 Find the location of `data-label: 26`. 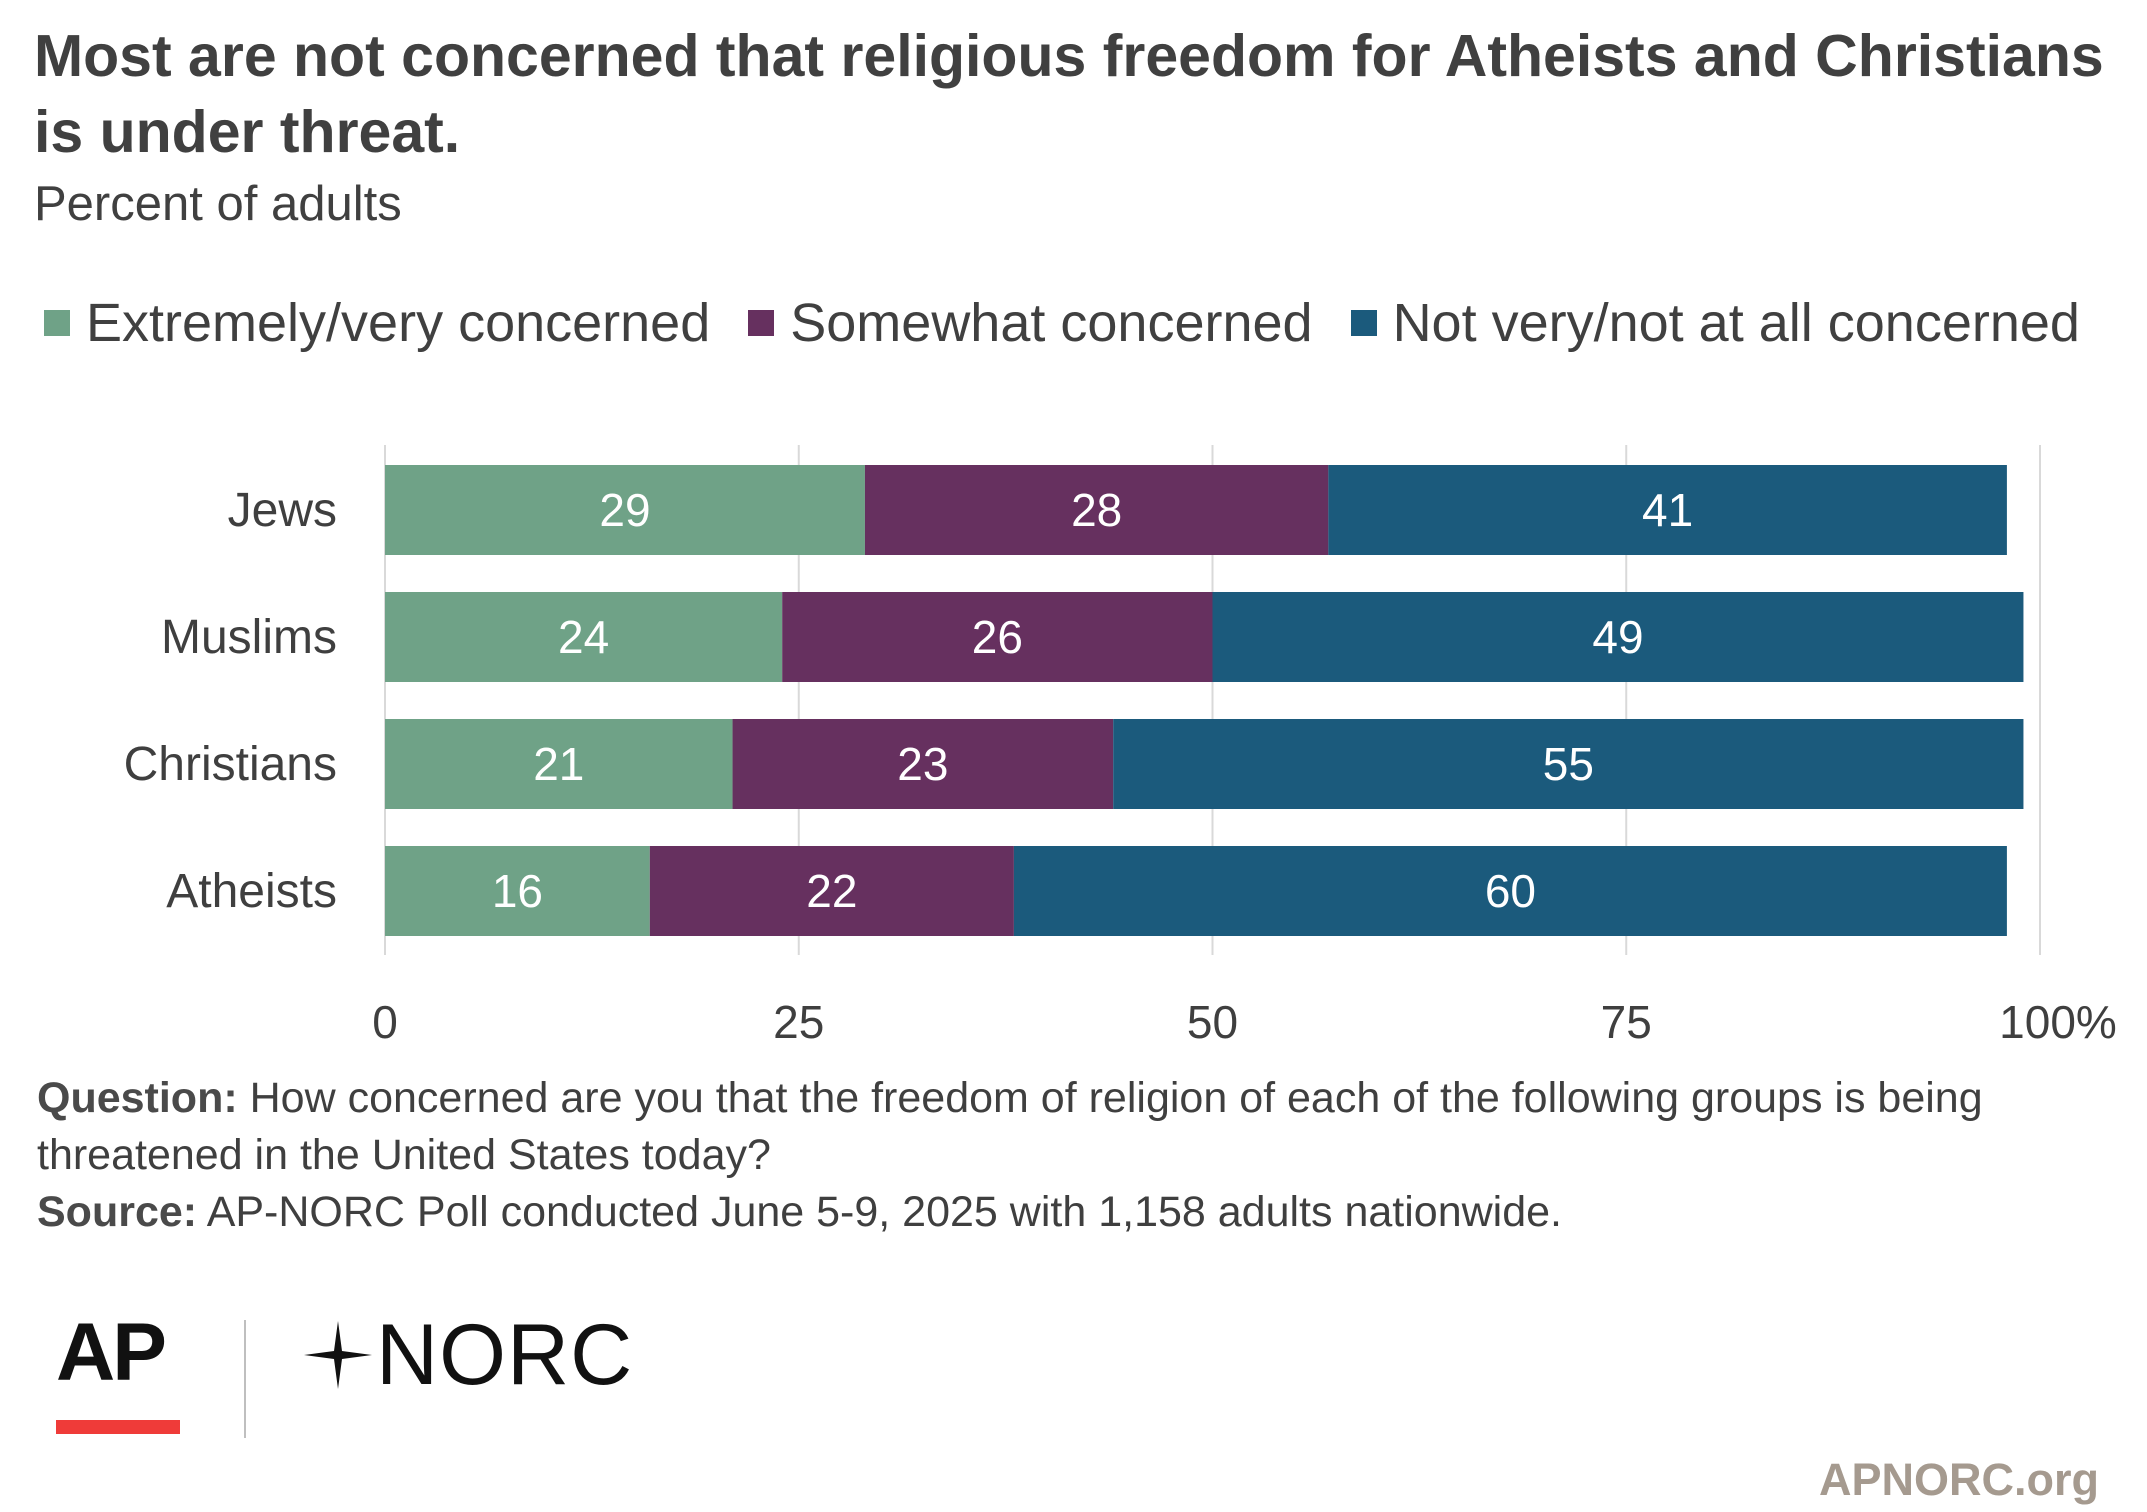

data-label: 26 is located at coordinates (997, 637).